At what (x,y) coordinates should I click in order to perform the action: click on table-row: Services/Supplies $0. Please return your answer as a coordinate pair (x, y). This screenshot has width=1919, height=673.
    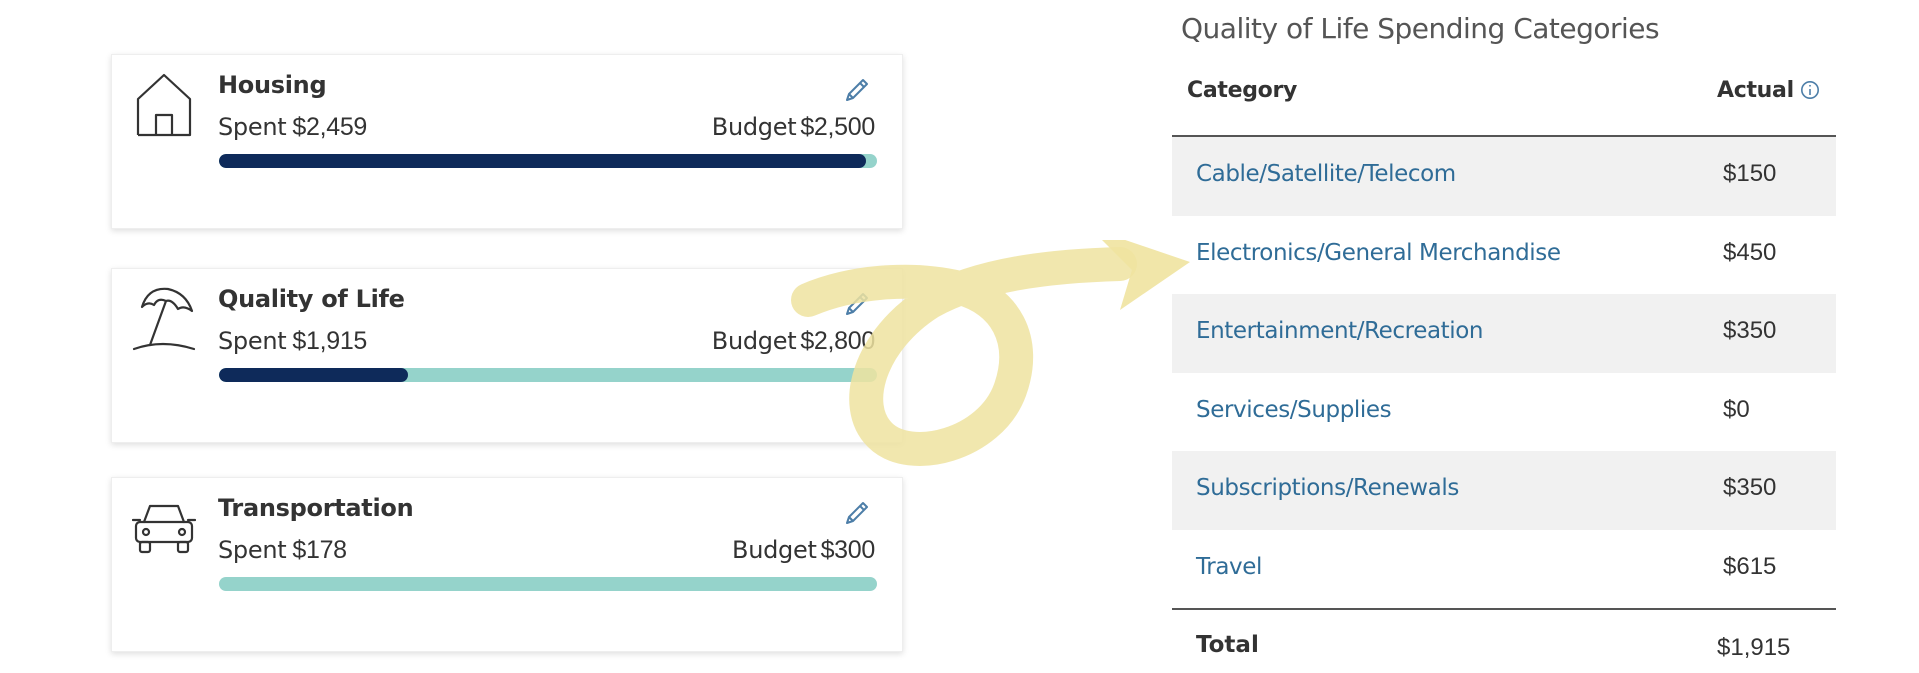
    Looking at the image, I should click on (1504, 412).